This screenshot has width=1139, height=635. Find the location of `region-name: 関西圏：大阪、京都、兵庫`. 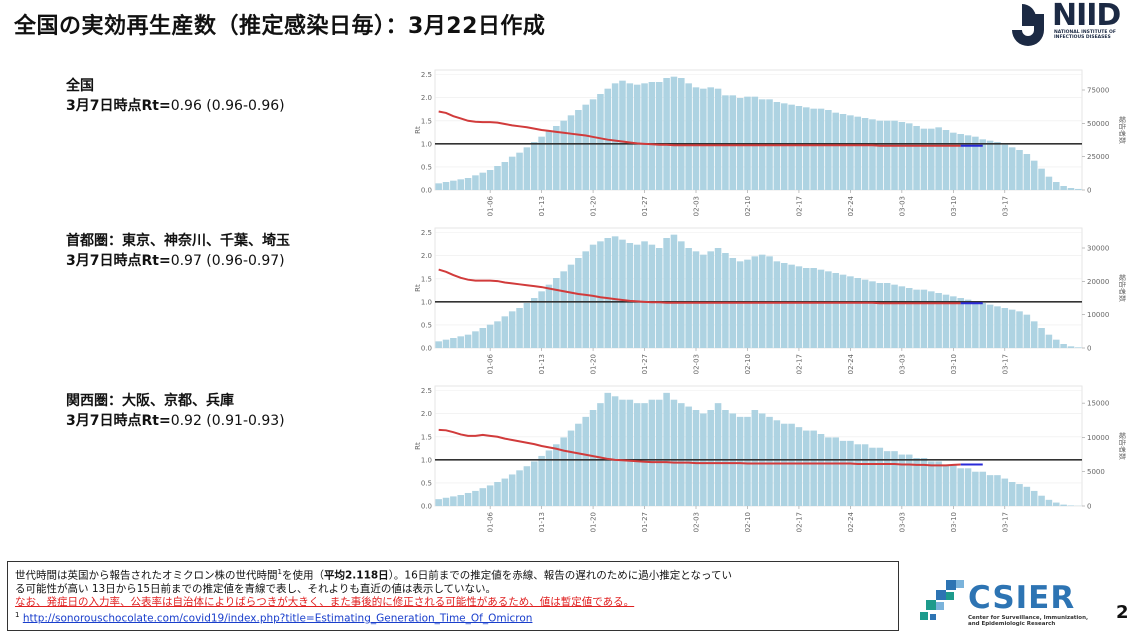

region-name: 関西圏：大阪、京都、兵庫 is located at coordinates (150, 401).